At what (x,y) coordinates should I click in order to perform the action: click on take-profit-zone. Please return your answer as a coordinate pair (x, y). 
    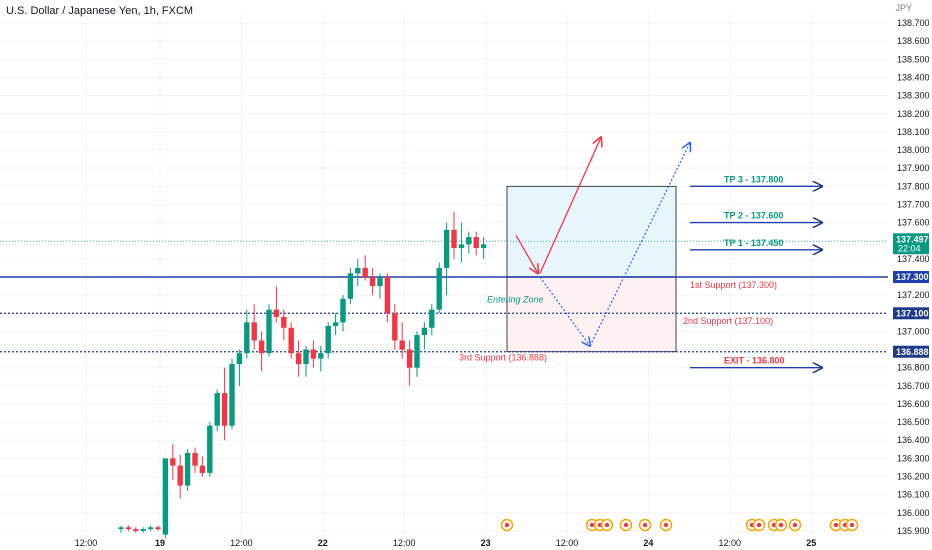
    Looking at the image, I should click on (591, 231).